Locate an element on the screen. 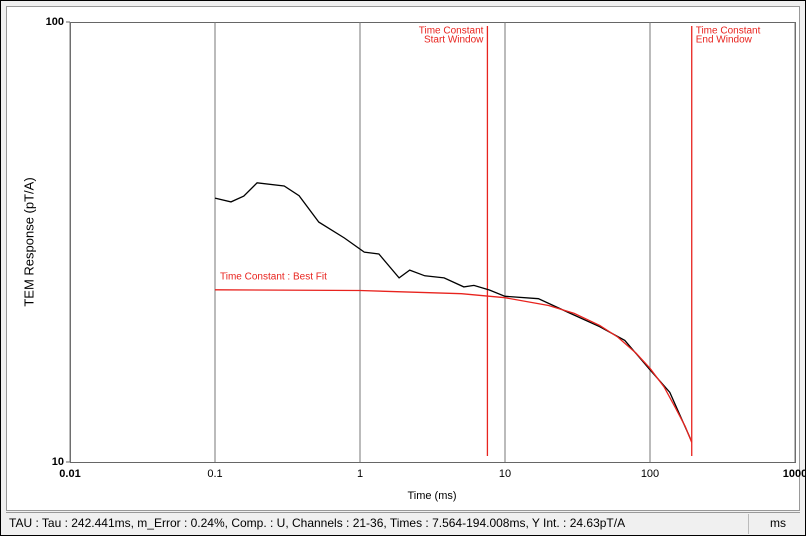 This screenshot has width=806, height=541. y-tick-label: 100 is located at coordinates (55, 22).